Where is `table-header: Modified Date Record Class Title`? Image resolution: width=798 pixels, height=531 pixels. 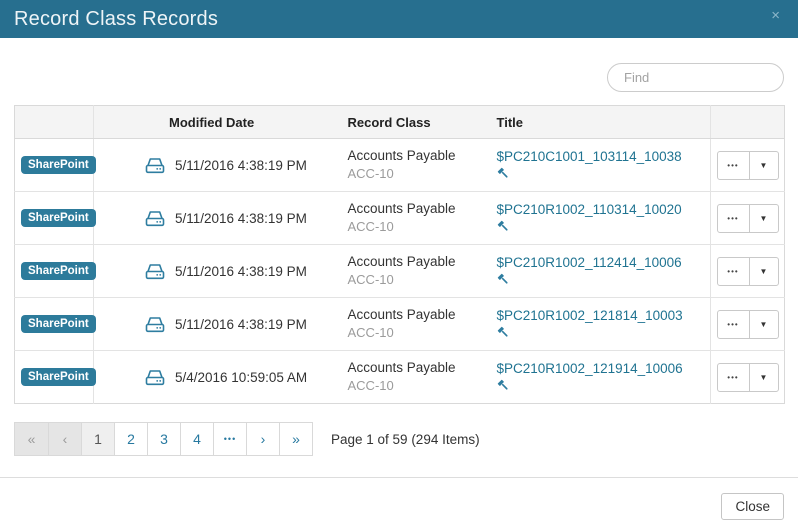
table-header: Modified Date Record Class Title is located at coordinates (399, 122).